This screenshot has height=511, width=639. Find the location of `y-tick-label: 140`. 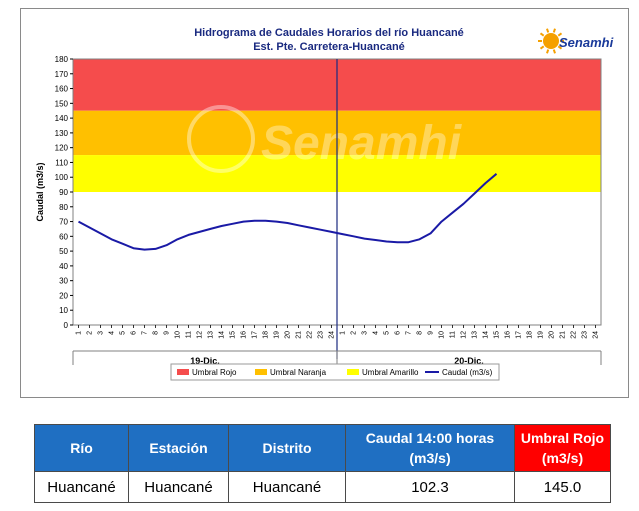

y-tick-label: 140 is located at coordinates (62, 118).